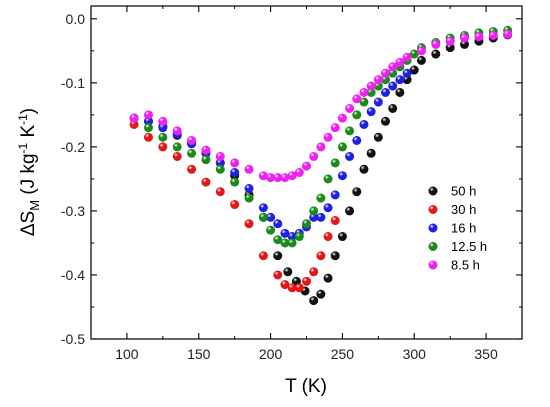  I want to click on legend-label: 12.5 h, so click(469, 246).